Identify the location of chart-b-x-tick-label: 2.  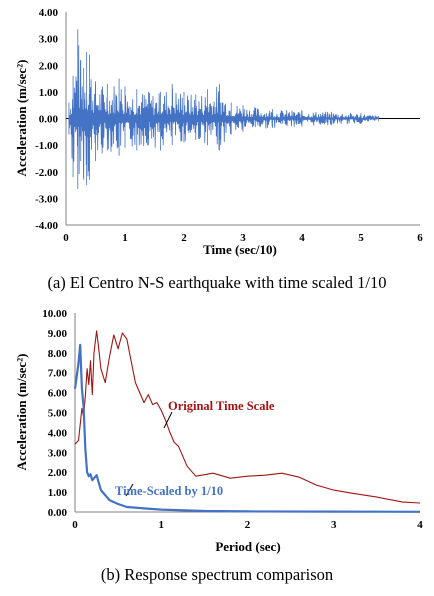
(248, 525).